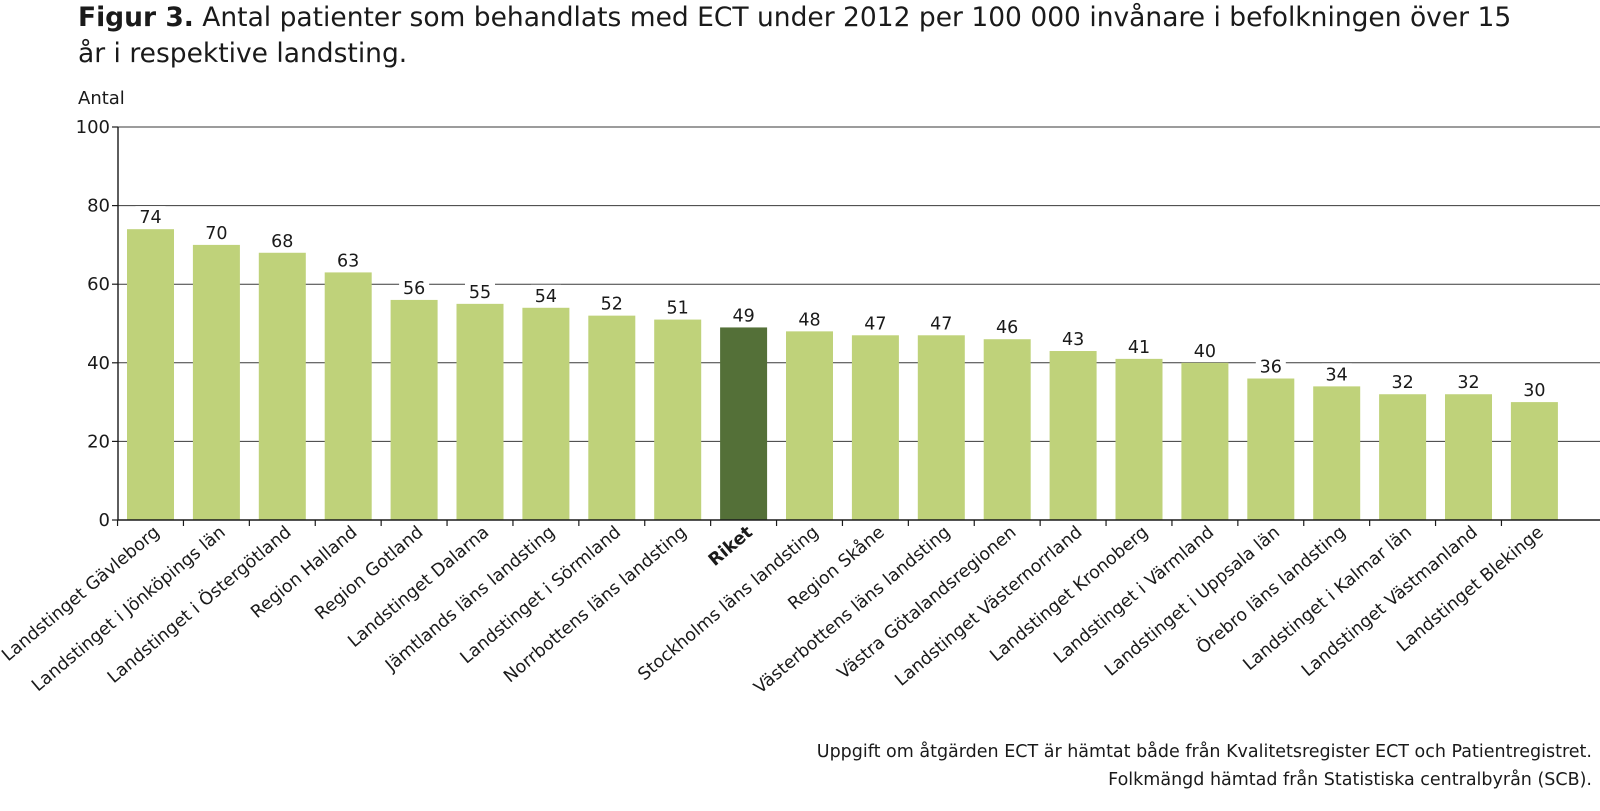 Image resolution: width=1600 pixels, height=811 pixels. I want to click on data-label: 63, so click(348, 261).